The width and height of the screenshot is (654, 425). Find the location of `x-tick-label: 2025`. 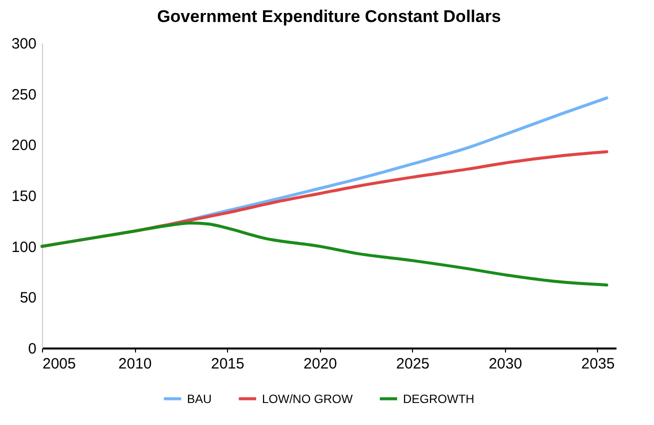

x-tick-label: 2025 is located at coordinates (413, 364).